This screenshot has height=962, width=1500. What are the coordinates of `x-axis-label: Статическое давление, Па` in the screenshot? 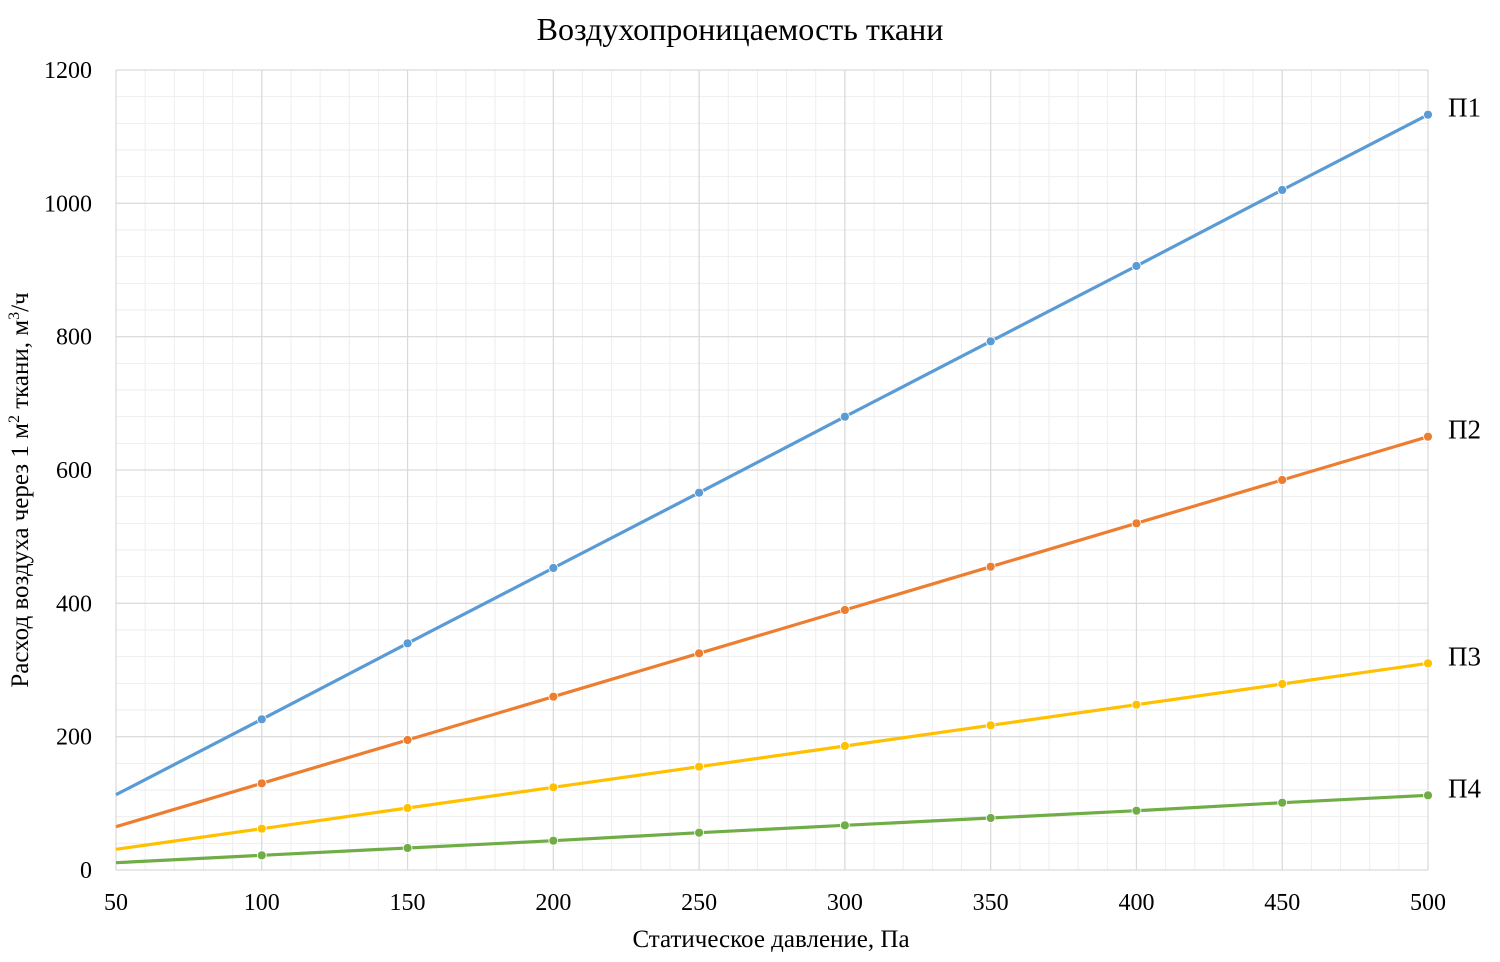 It's located at (770, 939).